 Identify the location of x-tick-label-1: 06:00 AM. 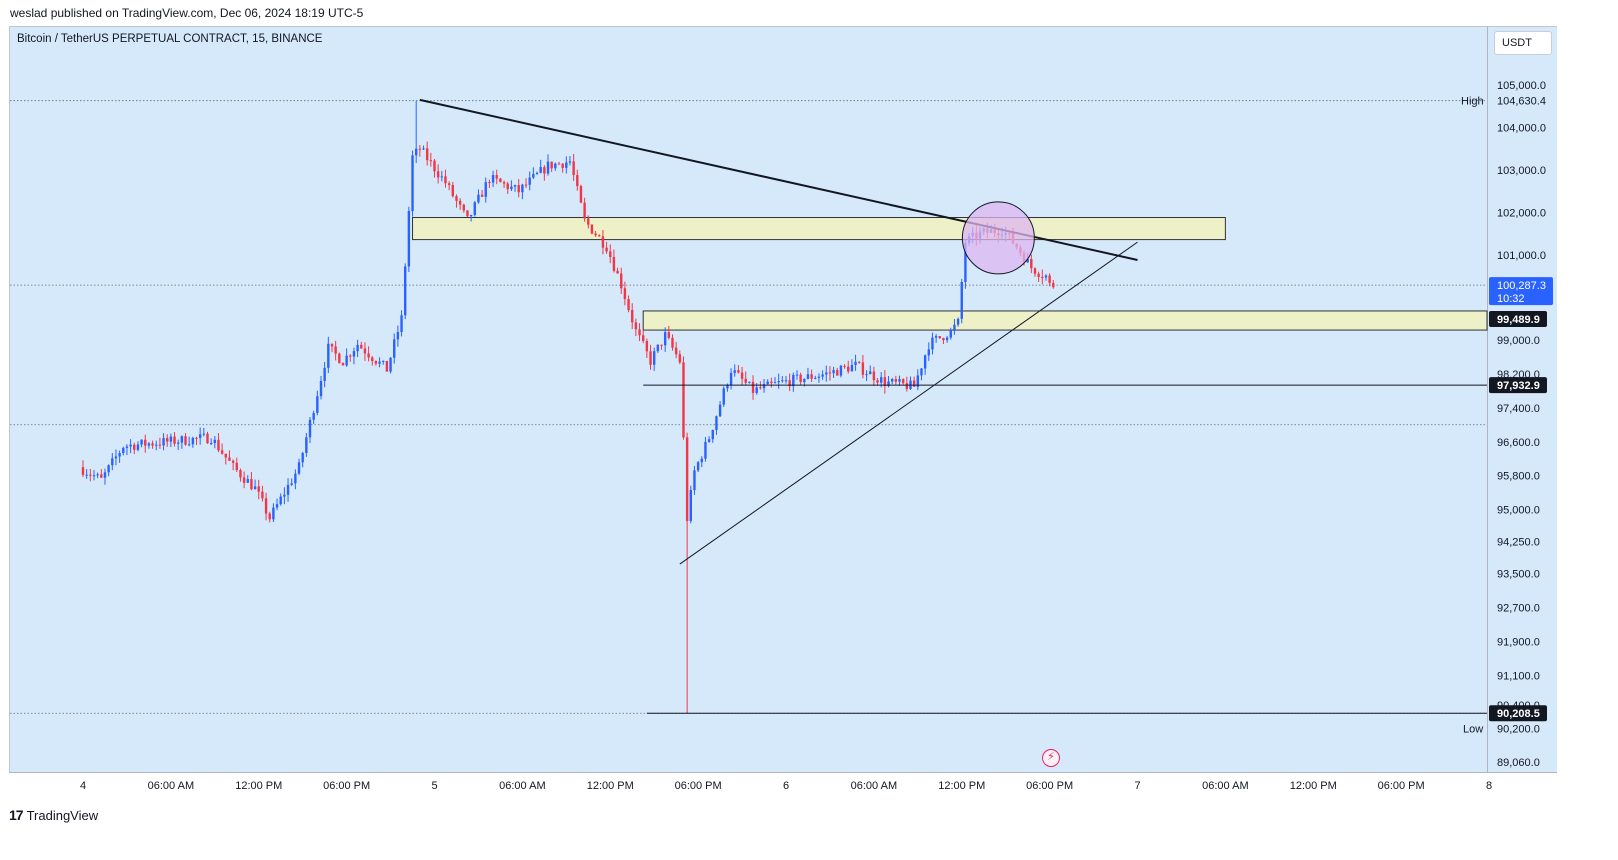
(171, 786).